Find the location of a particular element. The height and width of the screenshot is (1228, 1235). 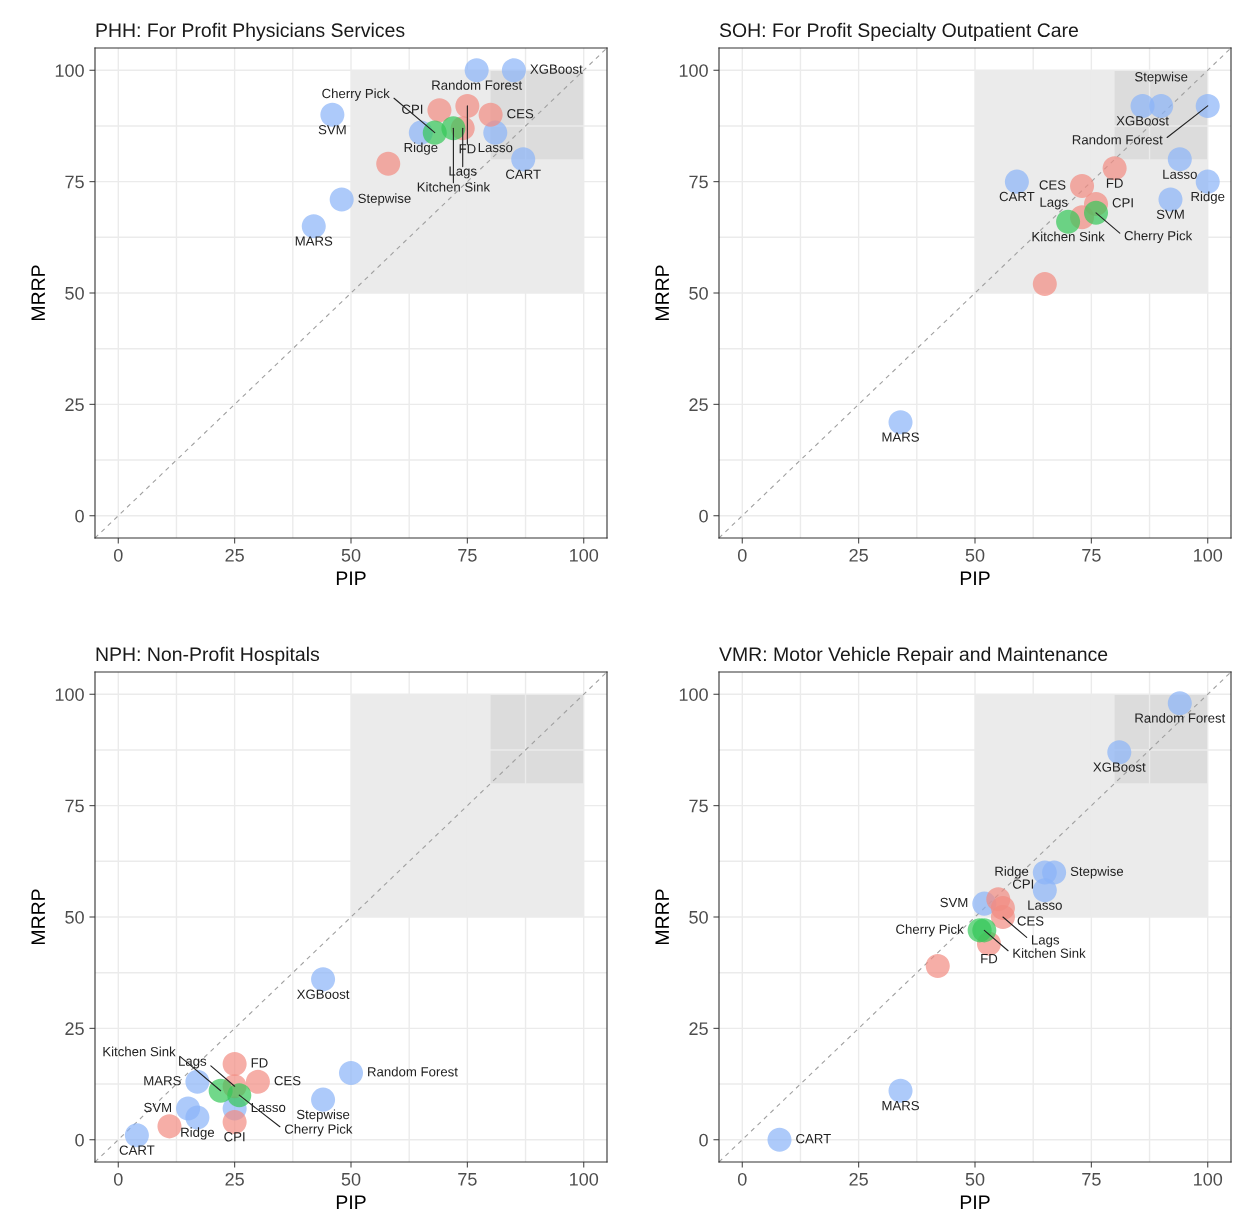

chart-title: NPH: Non-Profit Hospitals is located at coordinates (208, 655).